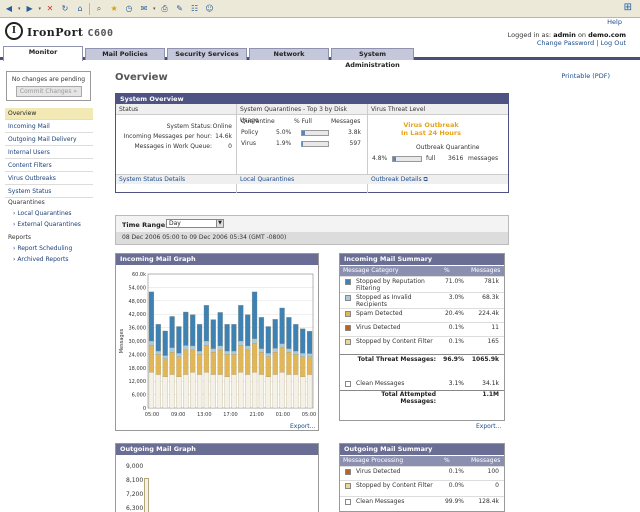 The image size is (640, 512). What do you see at coordinates (19, 8) in the screenshot?
I see `back-dropdown-icon: ▾` at bounding box center [19, 8].